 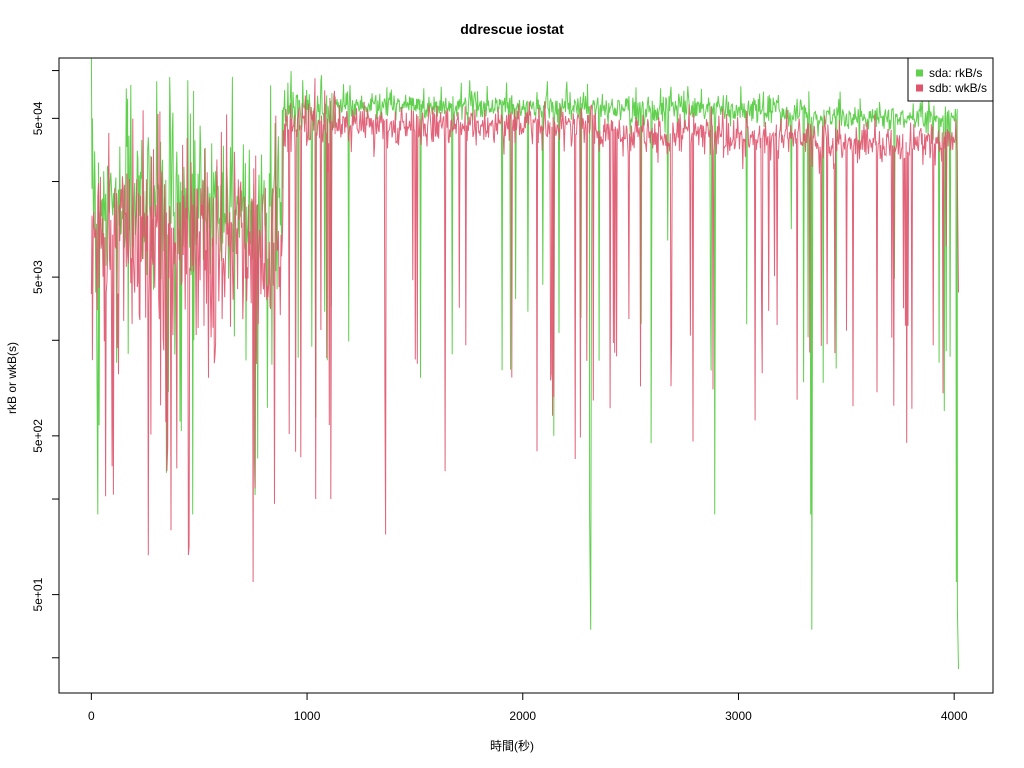 What do you see at coordinates (522, 716) in the screenshot?
I see `x-tick-label: 2000` at bounding box center [522, 716].